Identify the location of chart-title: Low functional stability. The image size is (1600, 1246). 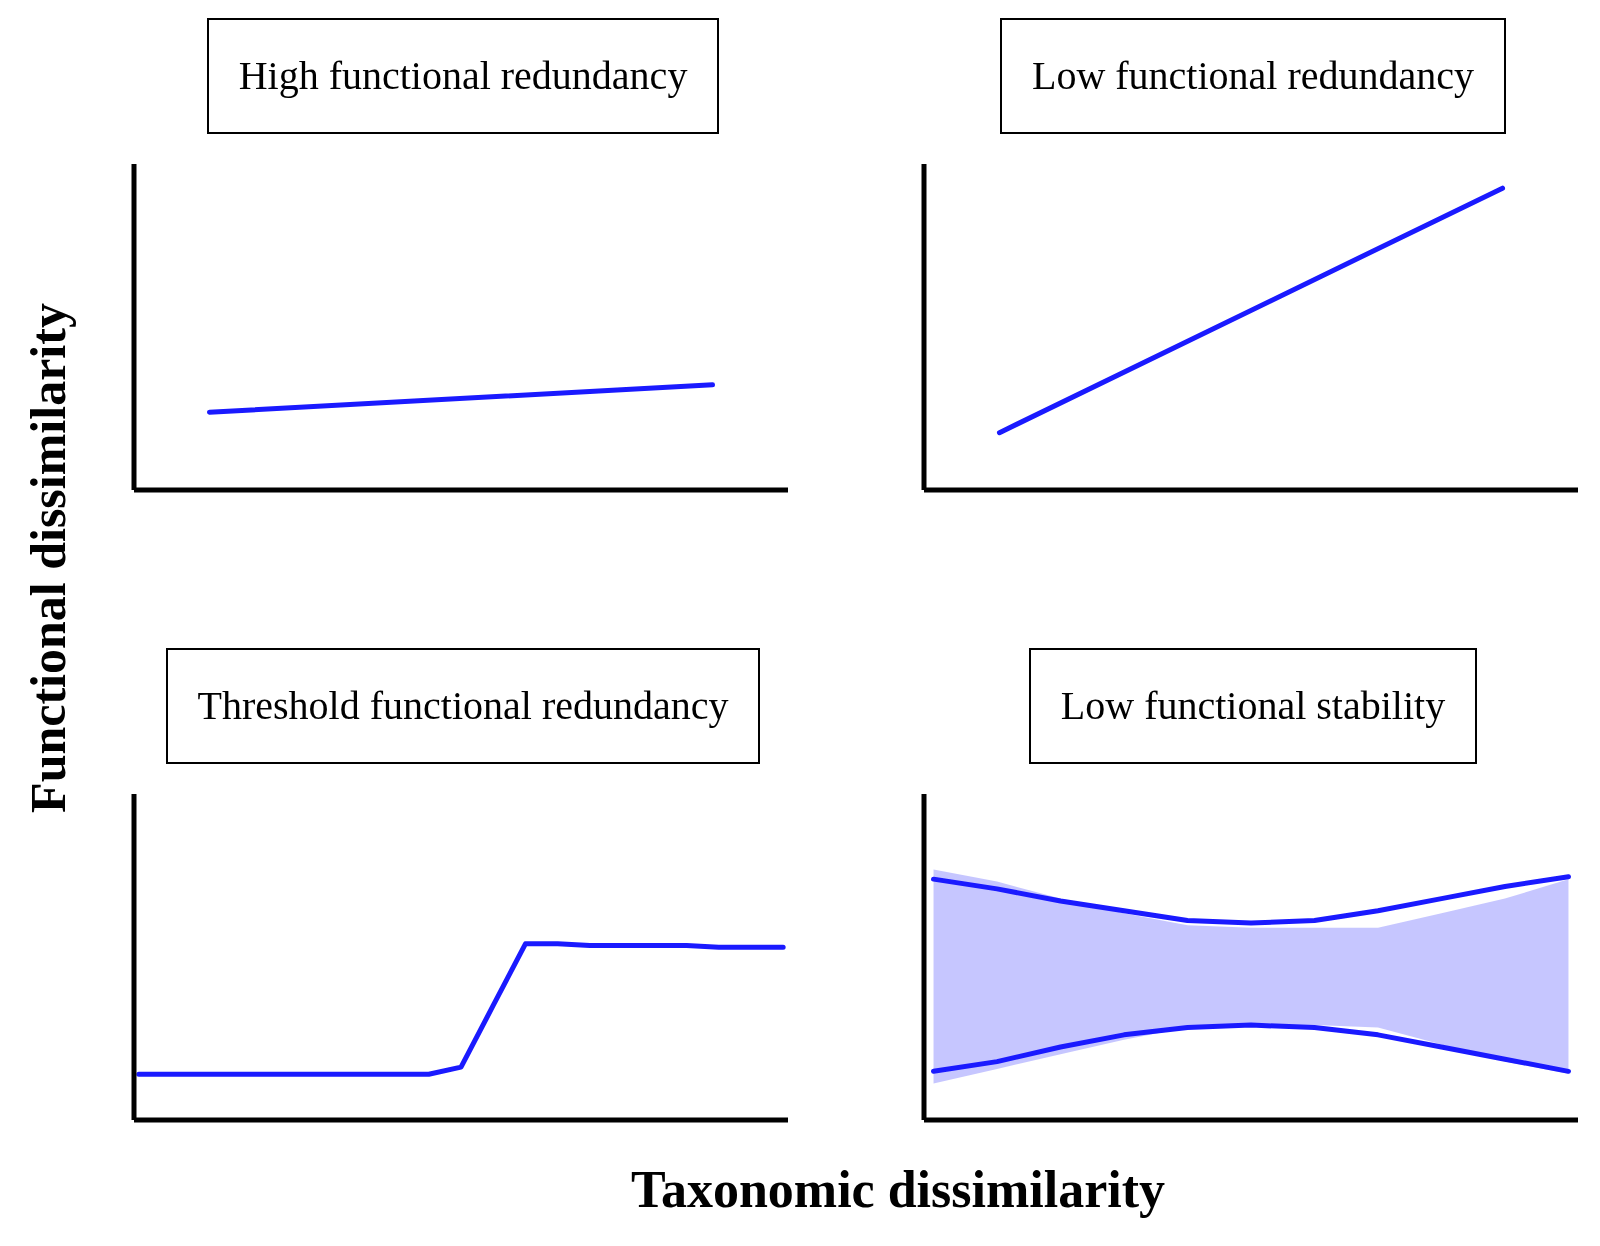
(1253, 706).